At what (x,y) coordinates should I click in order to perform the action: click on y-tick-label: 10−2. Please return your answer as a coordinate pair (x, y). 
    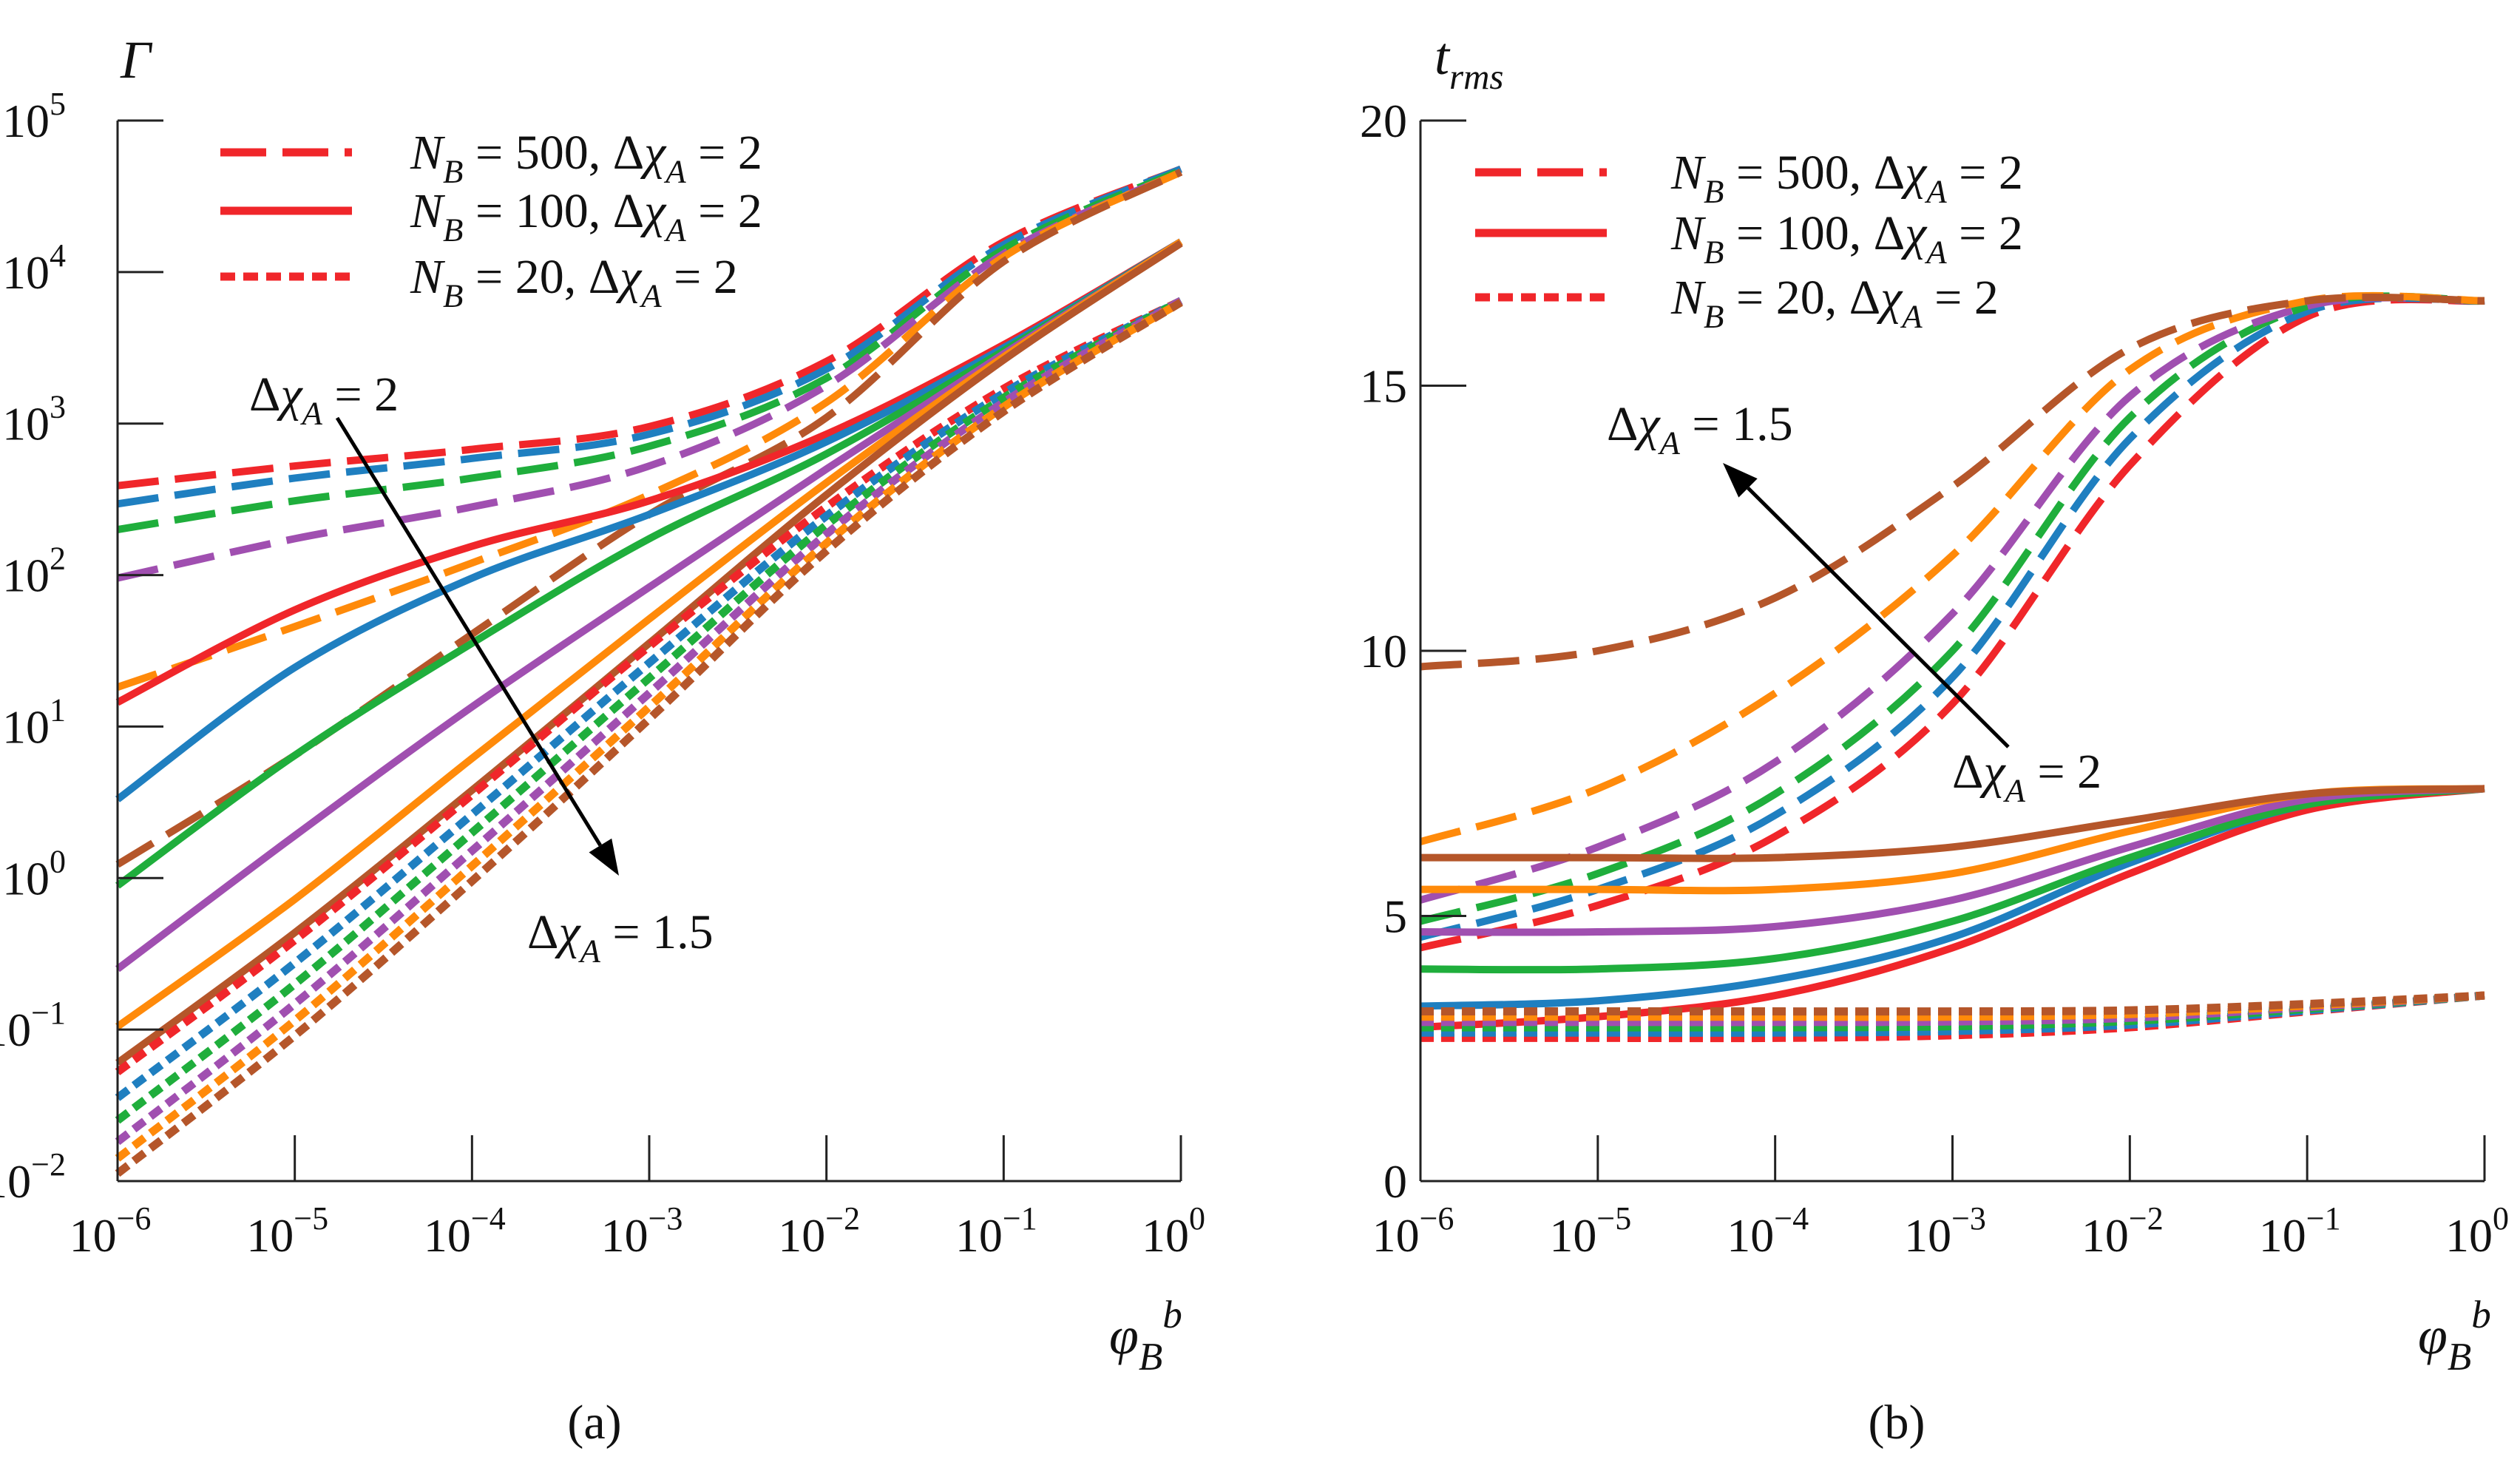
    Looking at the image, I should click on (33, 1177).